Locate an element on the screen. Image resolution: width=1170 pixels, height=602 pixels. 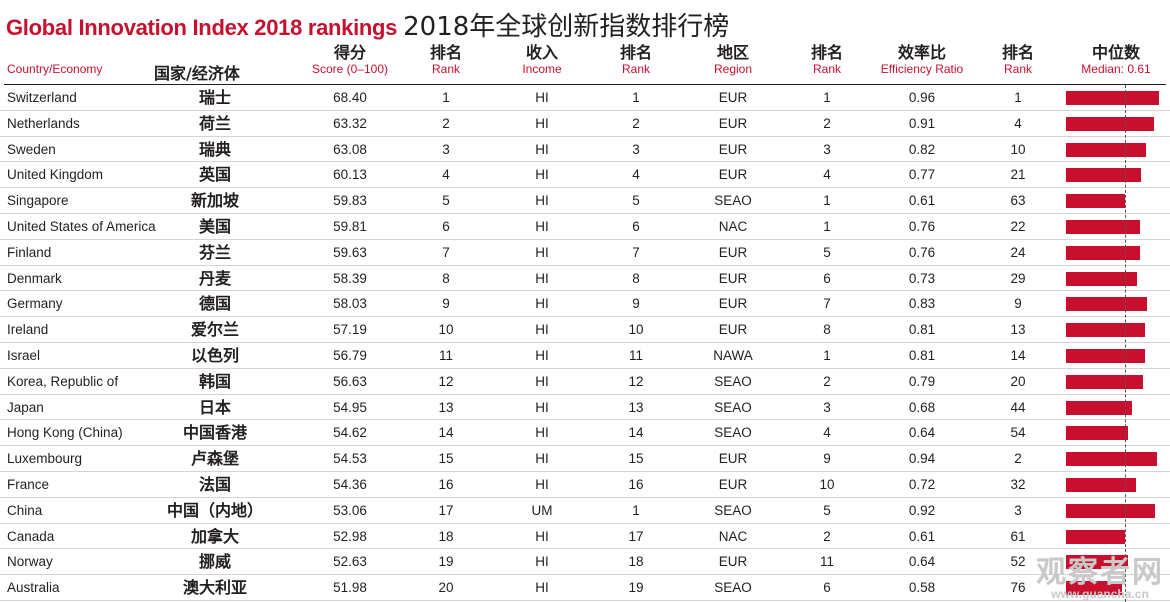
score-cell: 54.62 is located at coordinates (350, 433).